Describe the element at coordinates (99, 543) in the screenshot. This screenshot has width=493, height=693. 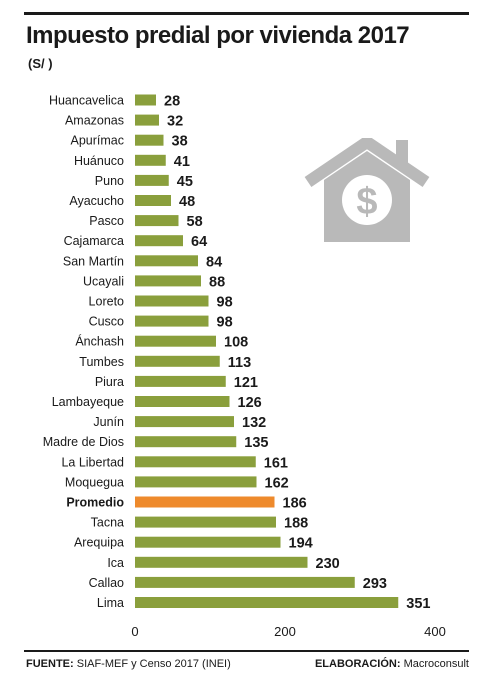
I see `category-label: Arequipa` at that location.